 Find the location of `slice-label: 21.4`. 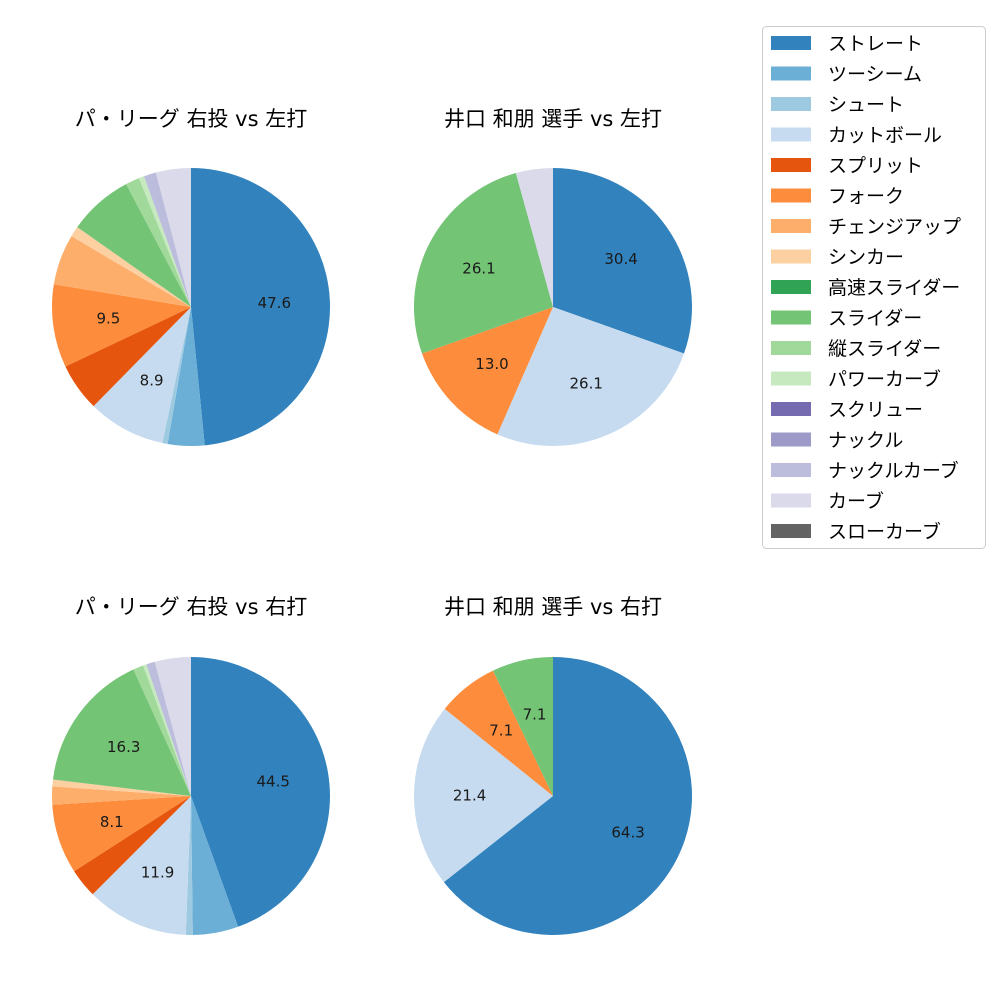

slice-label: 21.4 is located at coordinates (469, 796).